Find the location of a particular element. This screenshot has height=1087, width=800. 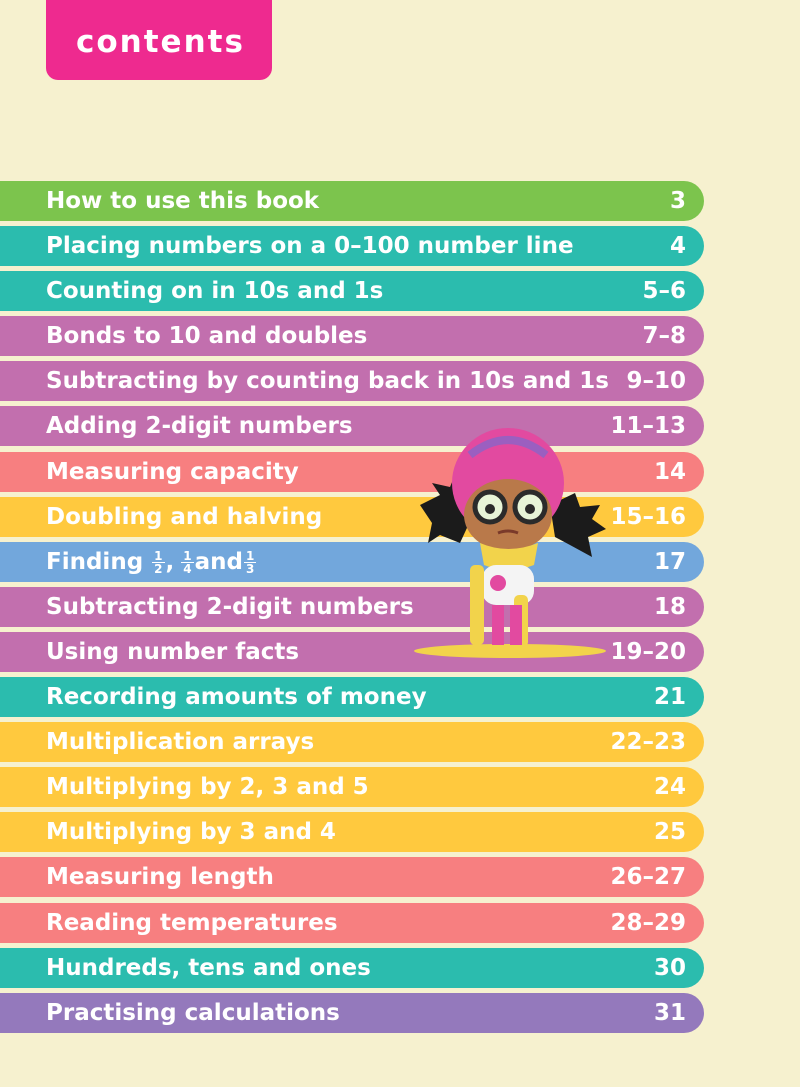

contents-tab: contents is located at coordinates (159, 40).